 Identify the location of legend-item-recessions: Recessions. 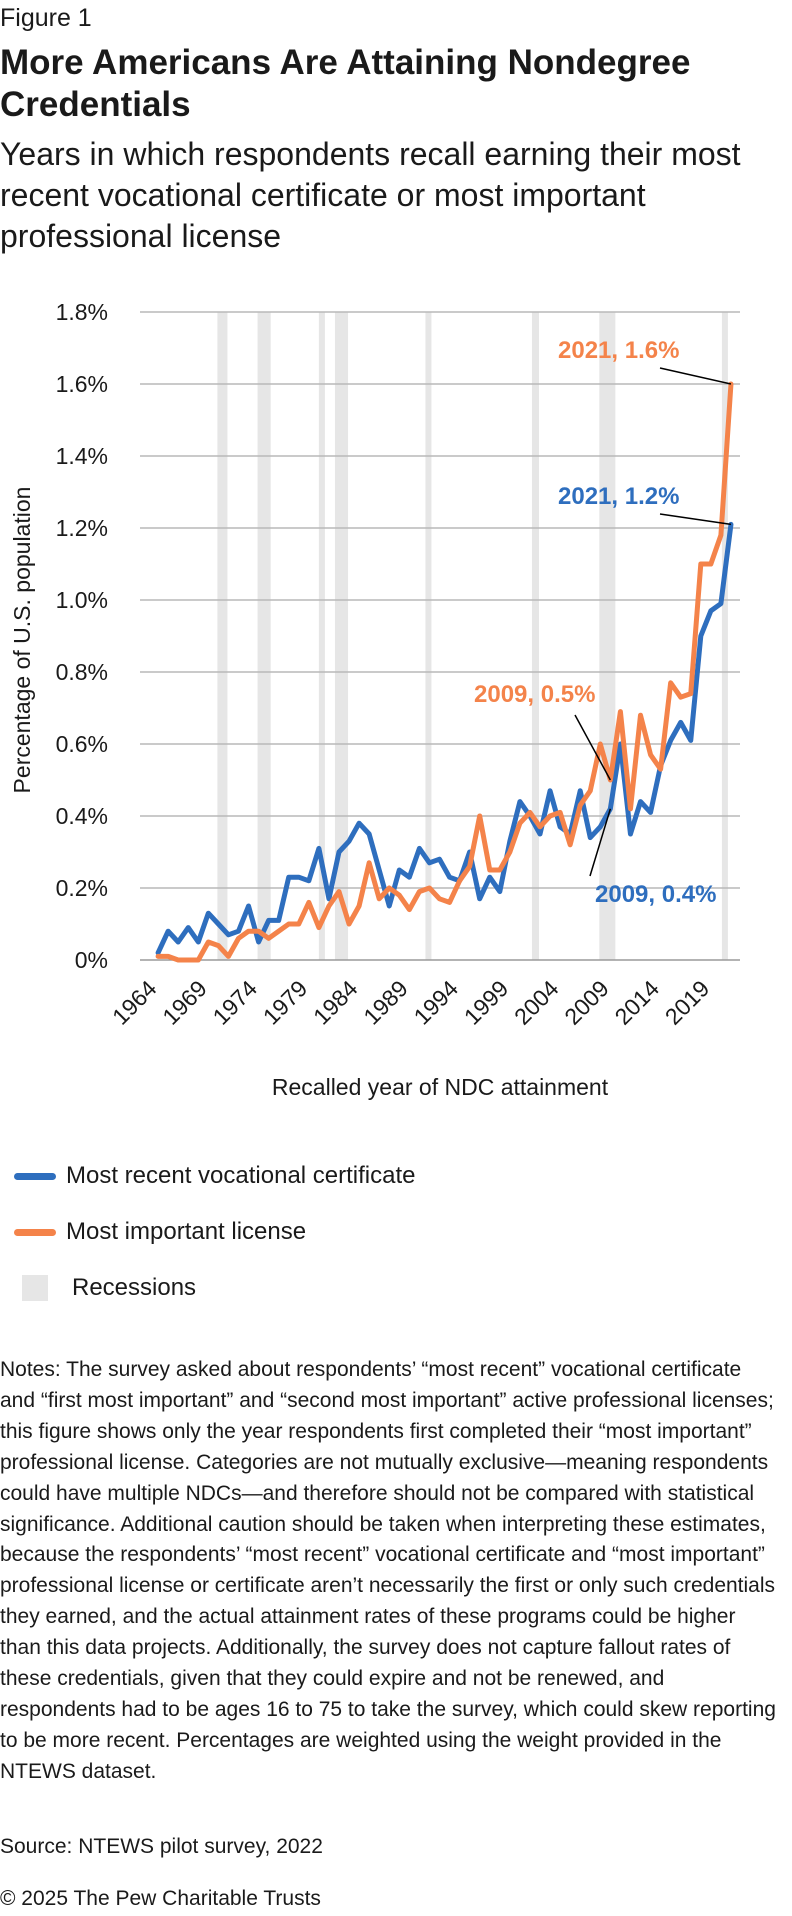
(215, 1288).